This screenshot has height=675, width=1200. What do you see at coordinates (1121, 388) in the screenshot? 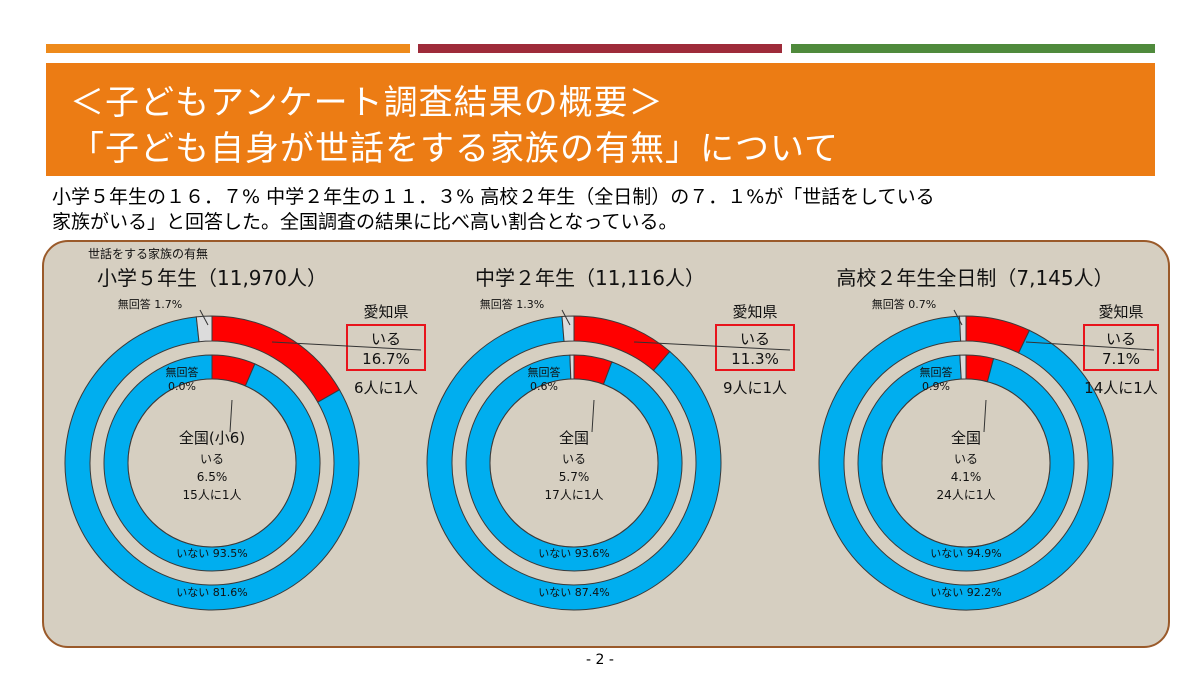
I see `chart-3-outer-ratio: 14人に1人` at bounding box center [1121, 388].